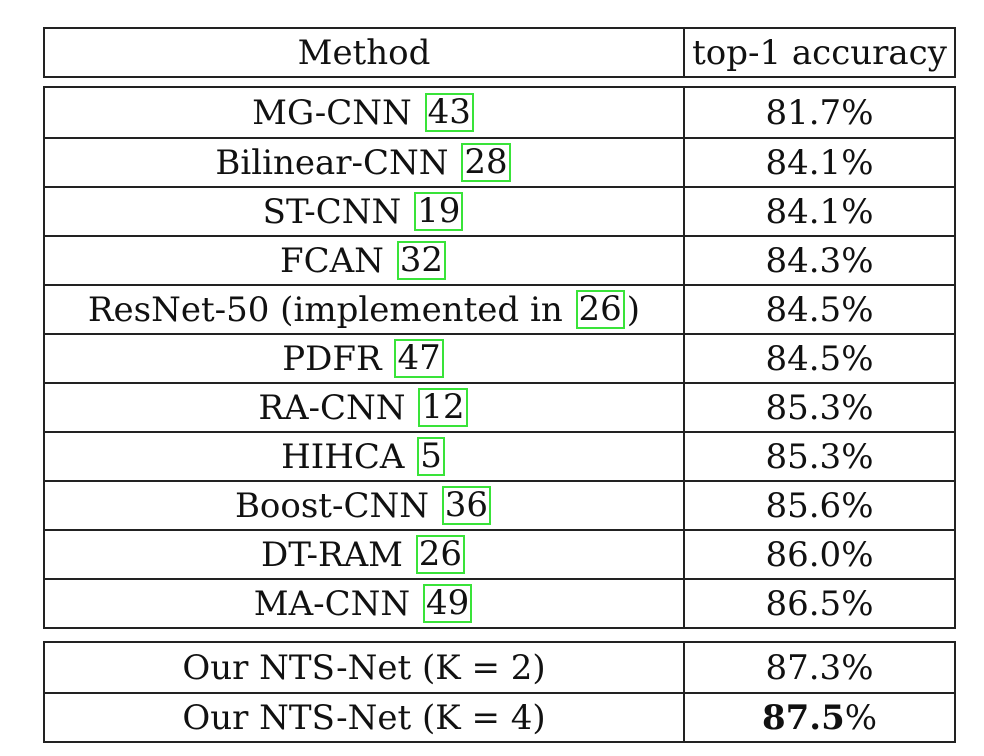  I want to click on method-cell: RA-CNN 12, so click(365, 407).